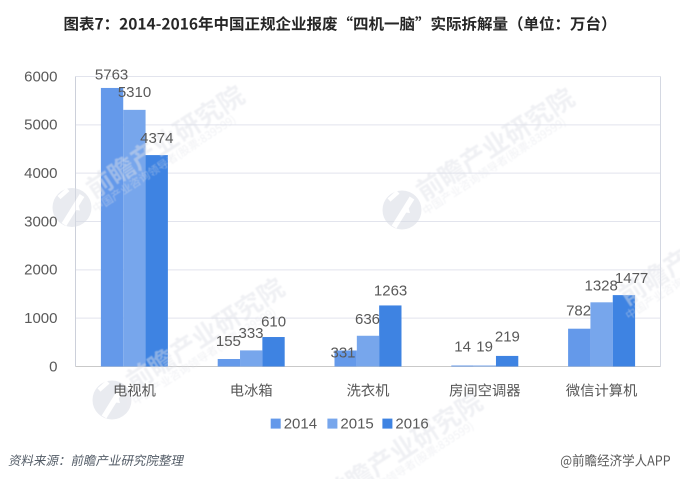 The image size is (680, 484). What do you see at coordinates (356, 423) in the screenshot?
I see `svg-text: 2015` at bounding box center [356, 423].